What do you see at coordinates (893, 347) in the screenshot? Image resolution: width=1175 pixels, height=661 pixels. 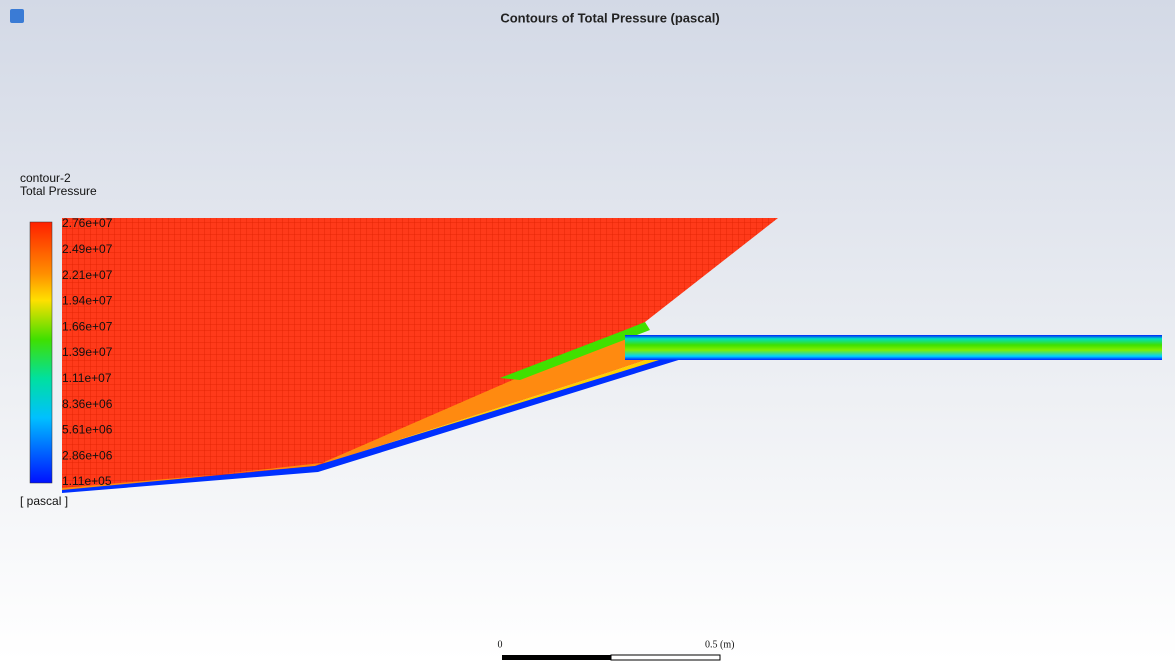 I see `channel-flow` at bounding box center [893, 347].